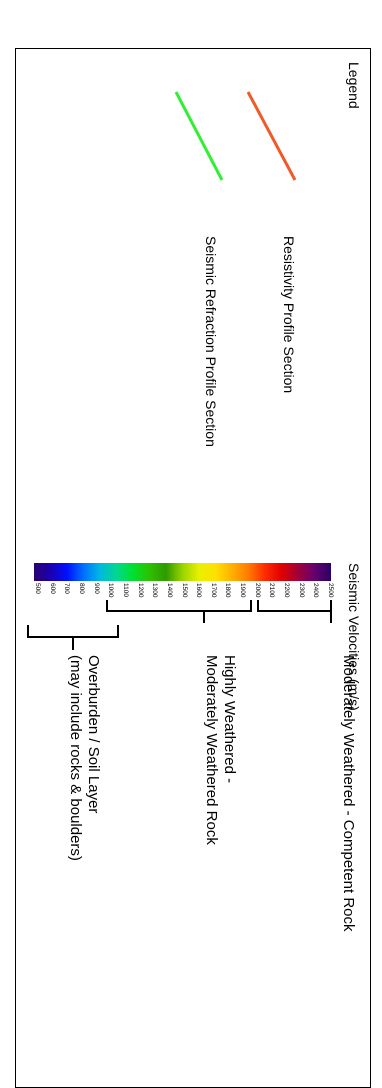 The image size is (382, 1088). What do you see at coordinates (211, 750) in the screenshot?
I see `class-weathered-rock-label-line2: Moderately Weathered Rock` at bounding box center [211, 750].